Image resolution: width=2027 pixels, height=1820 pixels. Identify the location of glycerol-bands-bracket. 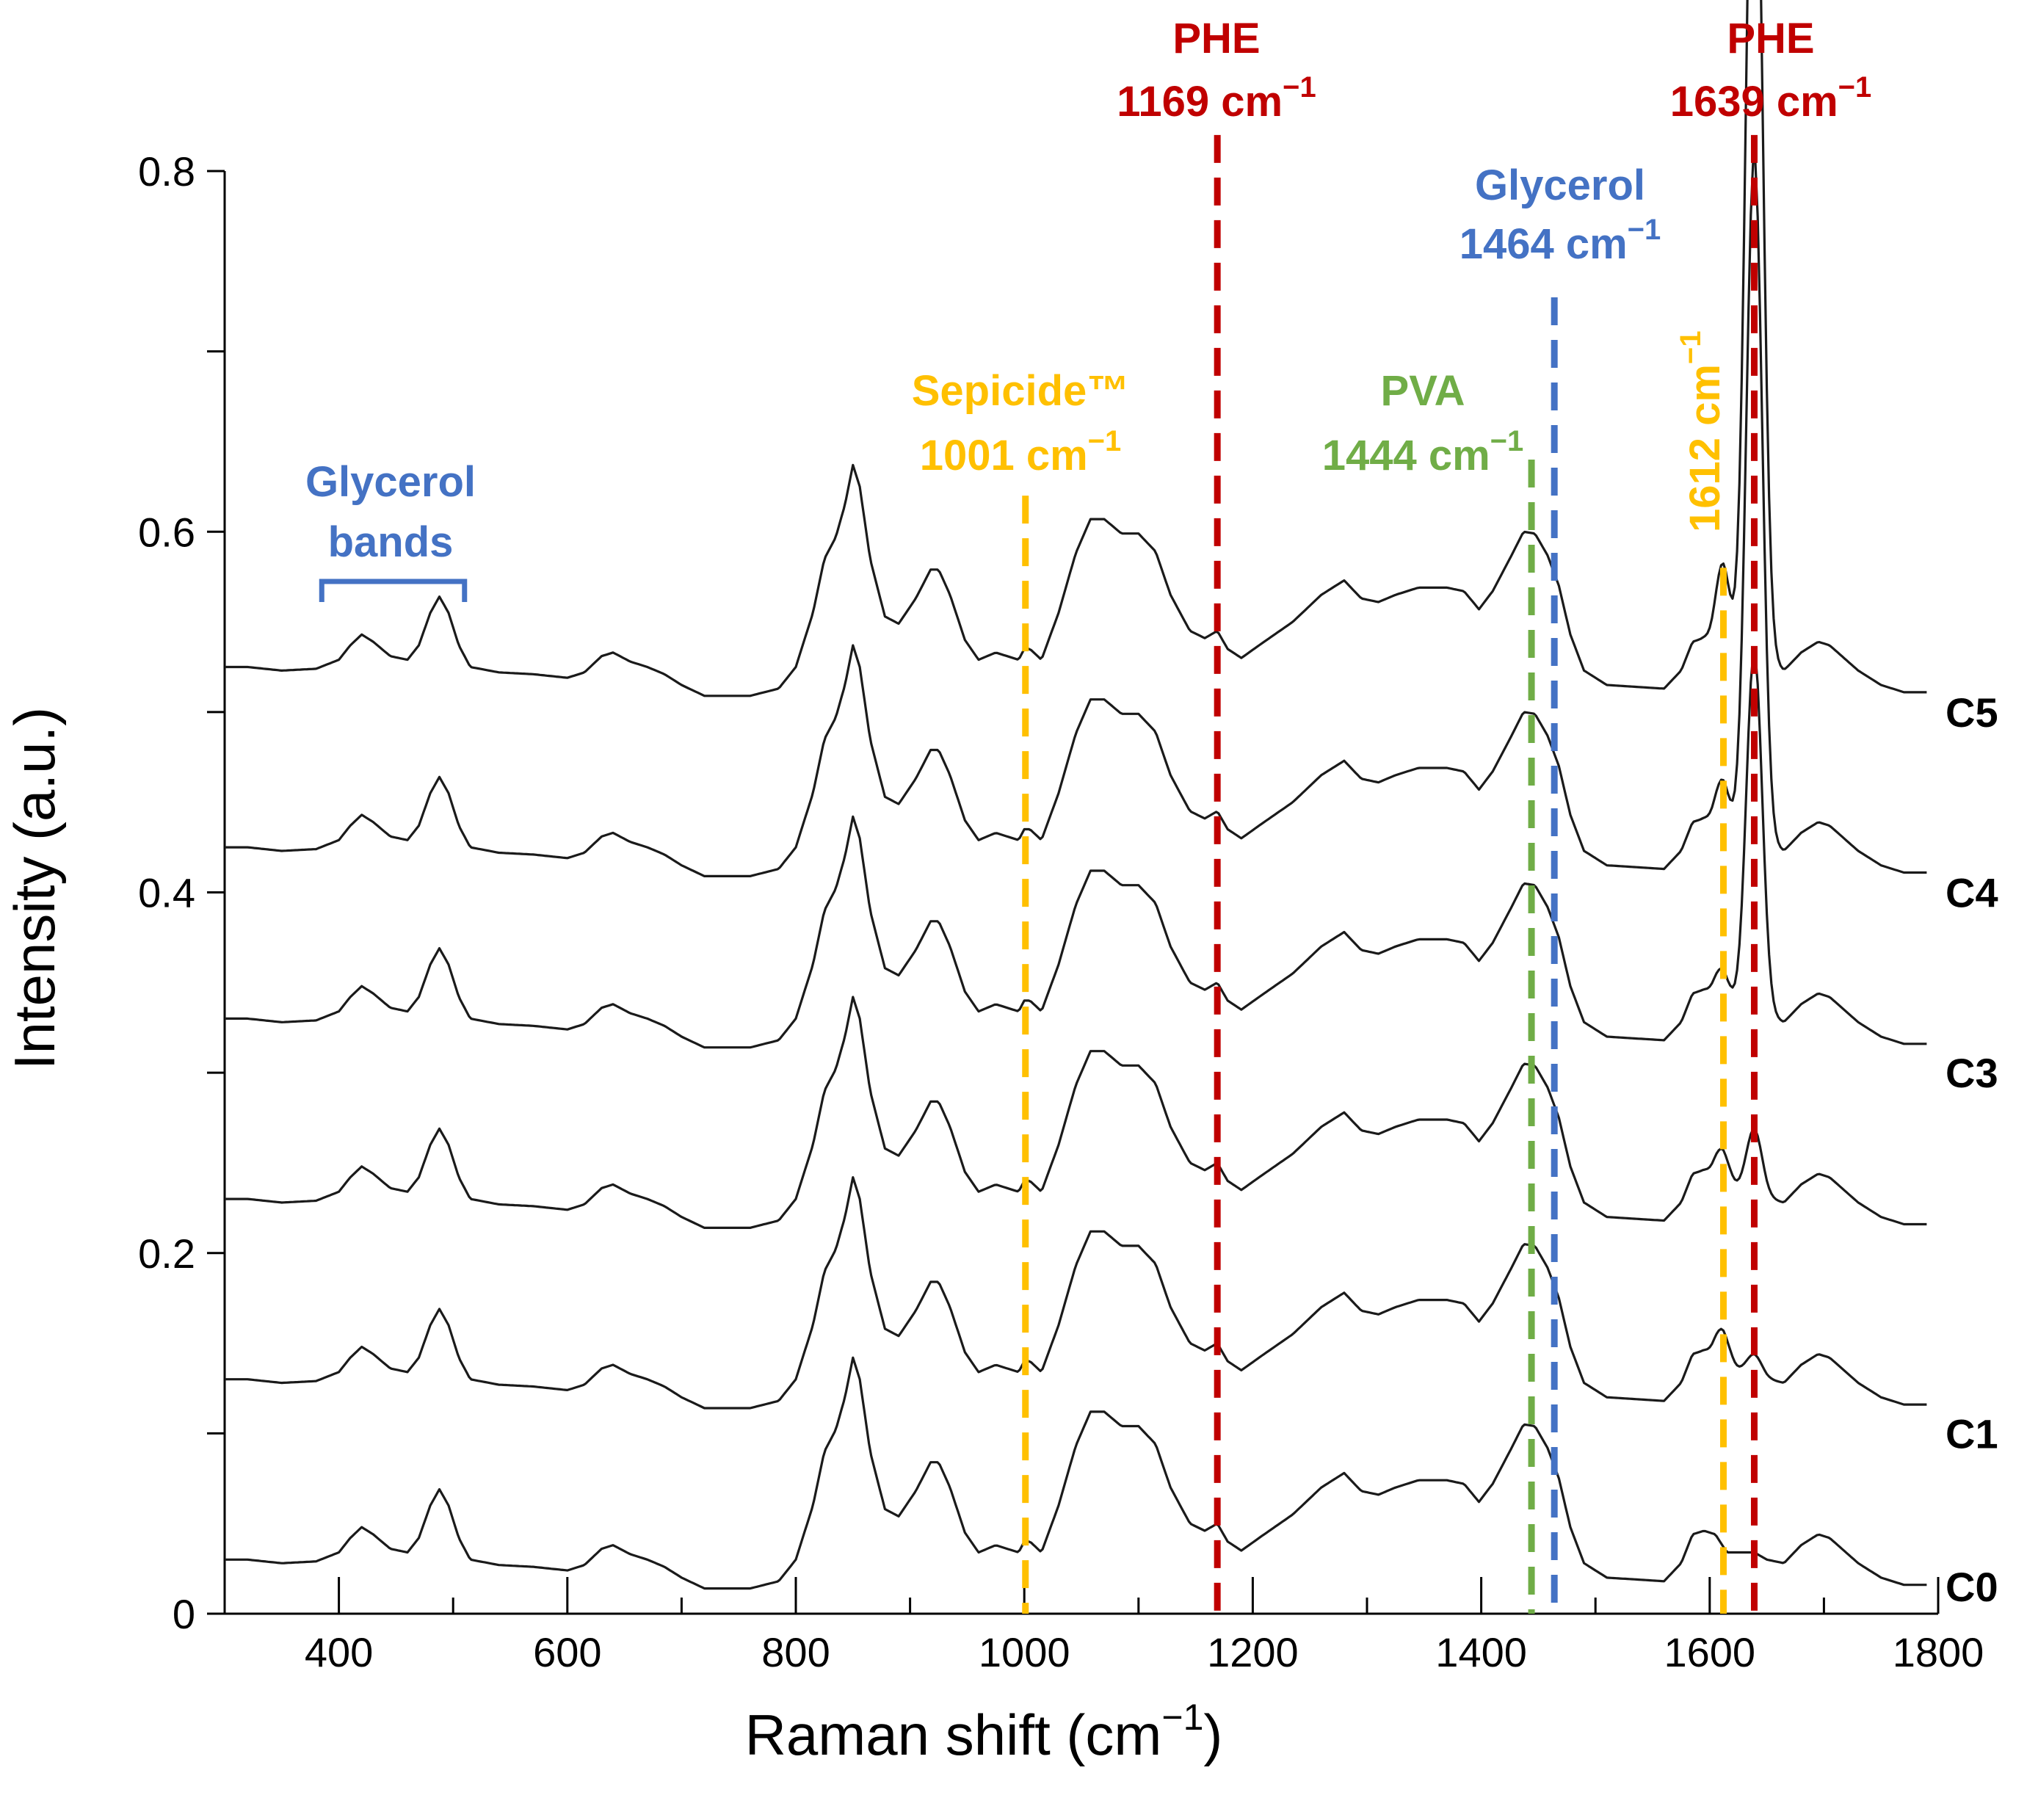
(393, 590).